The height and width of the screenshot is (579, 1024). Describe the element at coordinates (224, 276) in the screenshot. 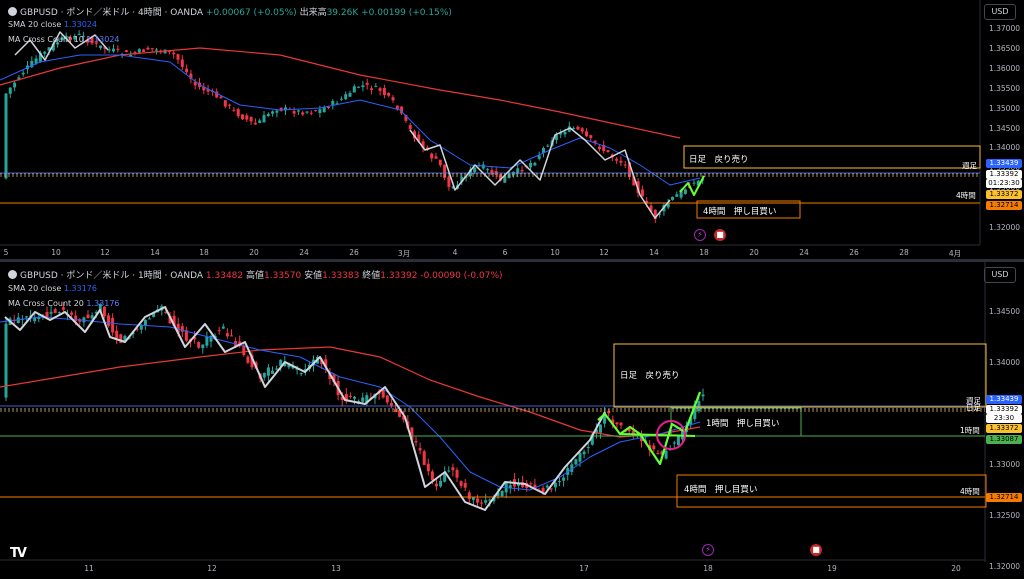

I see `open-value: 1.33482` at that location.